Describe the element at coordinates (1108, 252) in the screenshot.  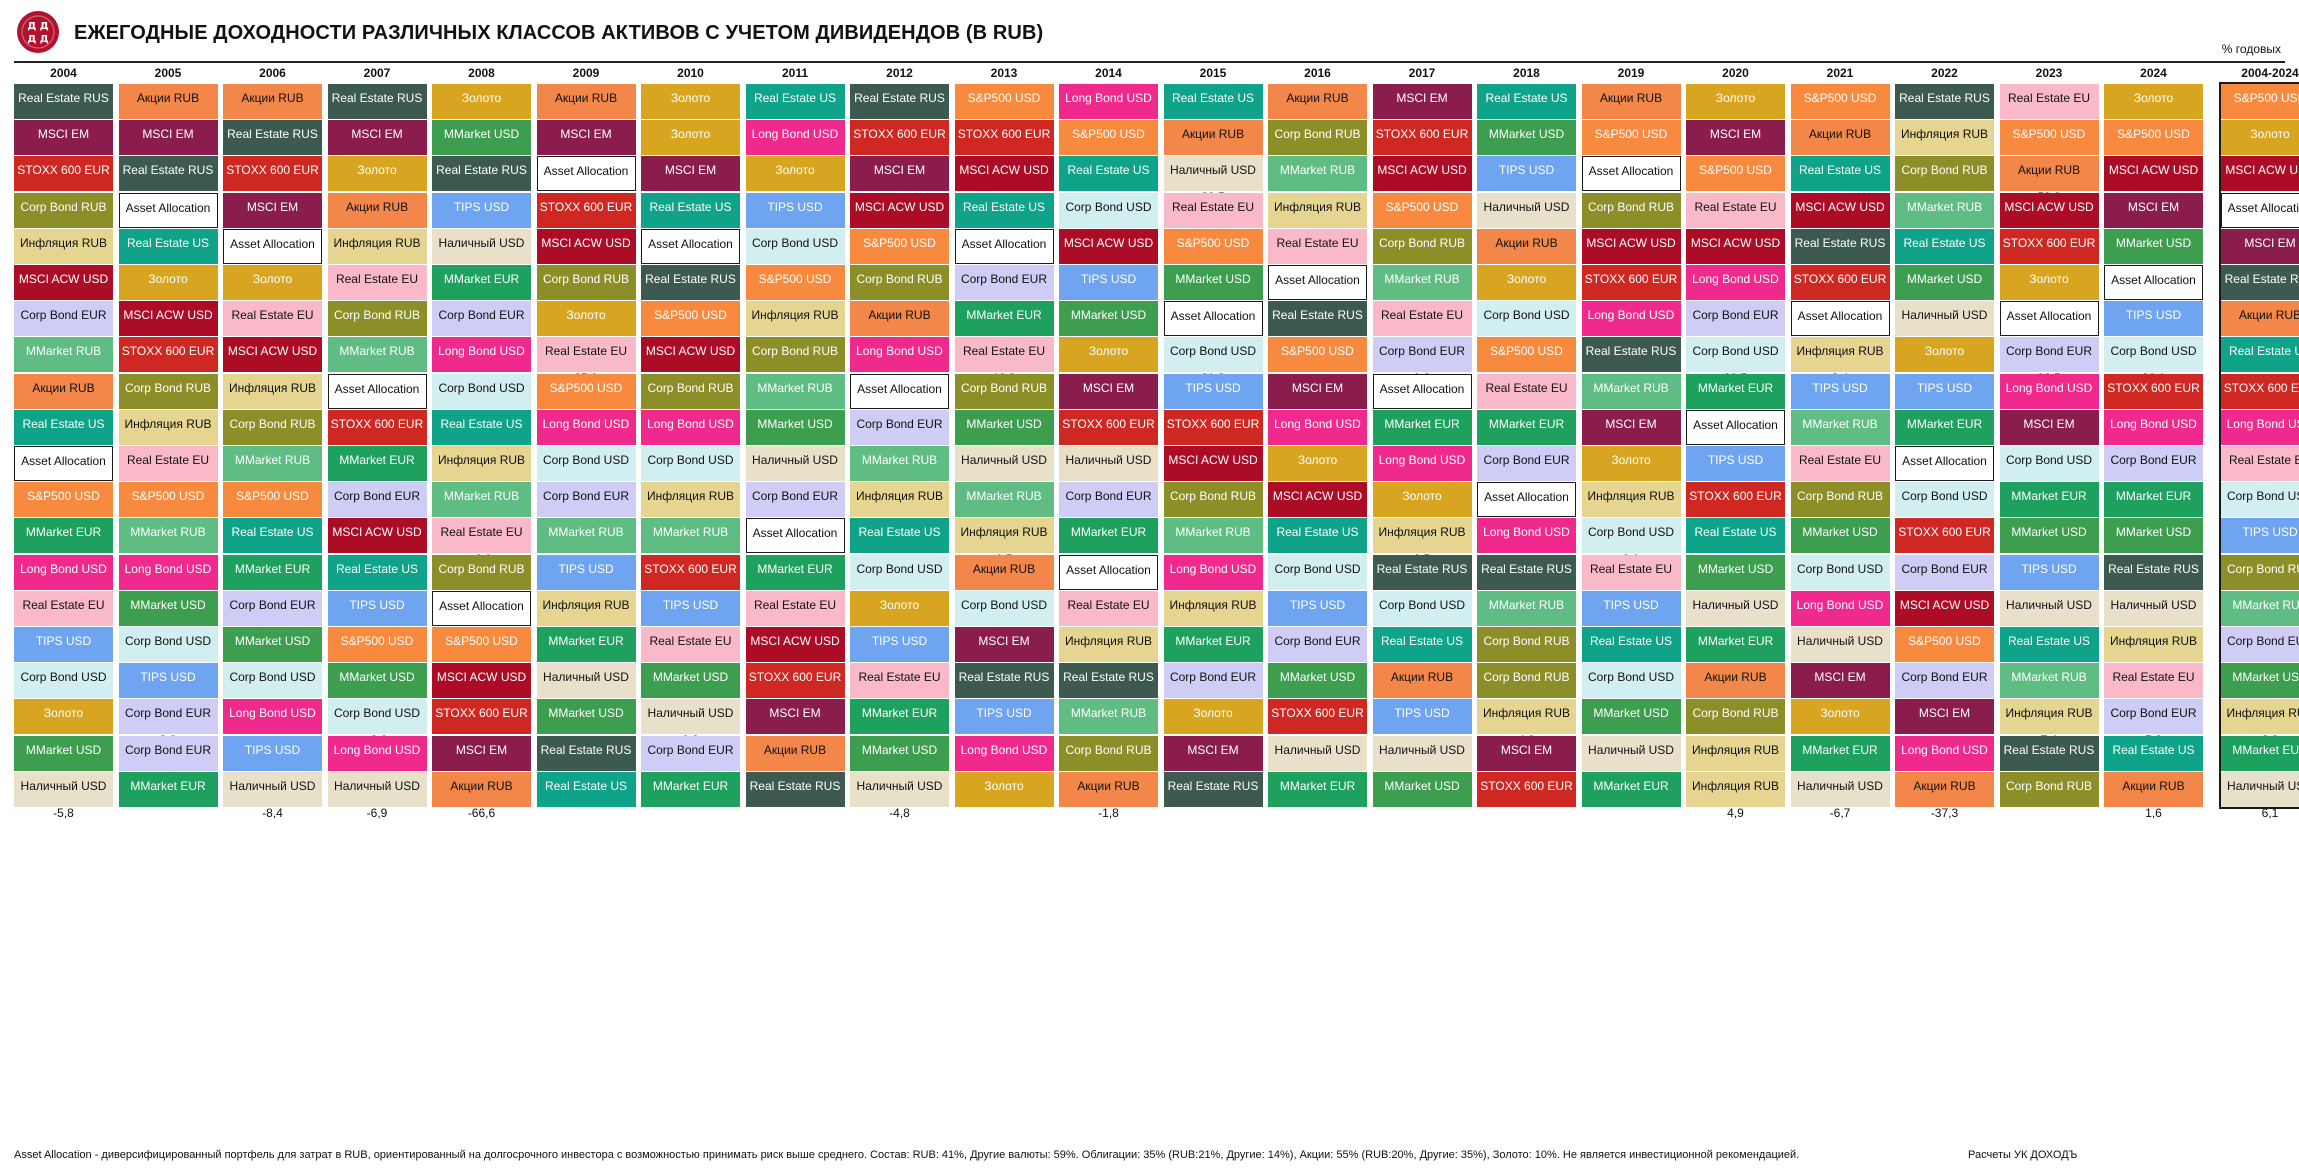
I see `asset-cell: MSCI ACW USD91,2` at that location.